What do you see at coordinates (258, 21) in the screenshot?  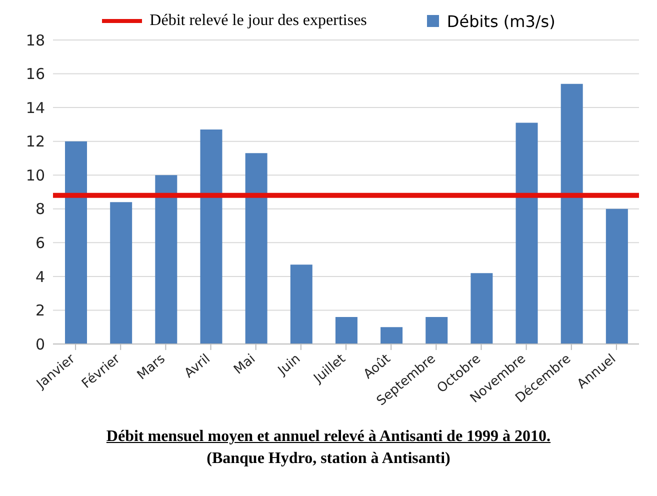 I see `legend-label: Débit relevé le jour des expertises` at bounding box center [258, 21].